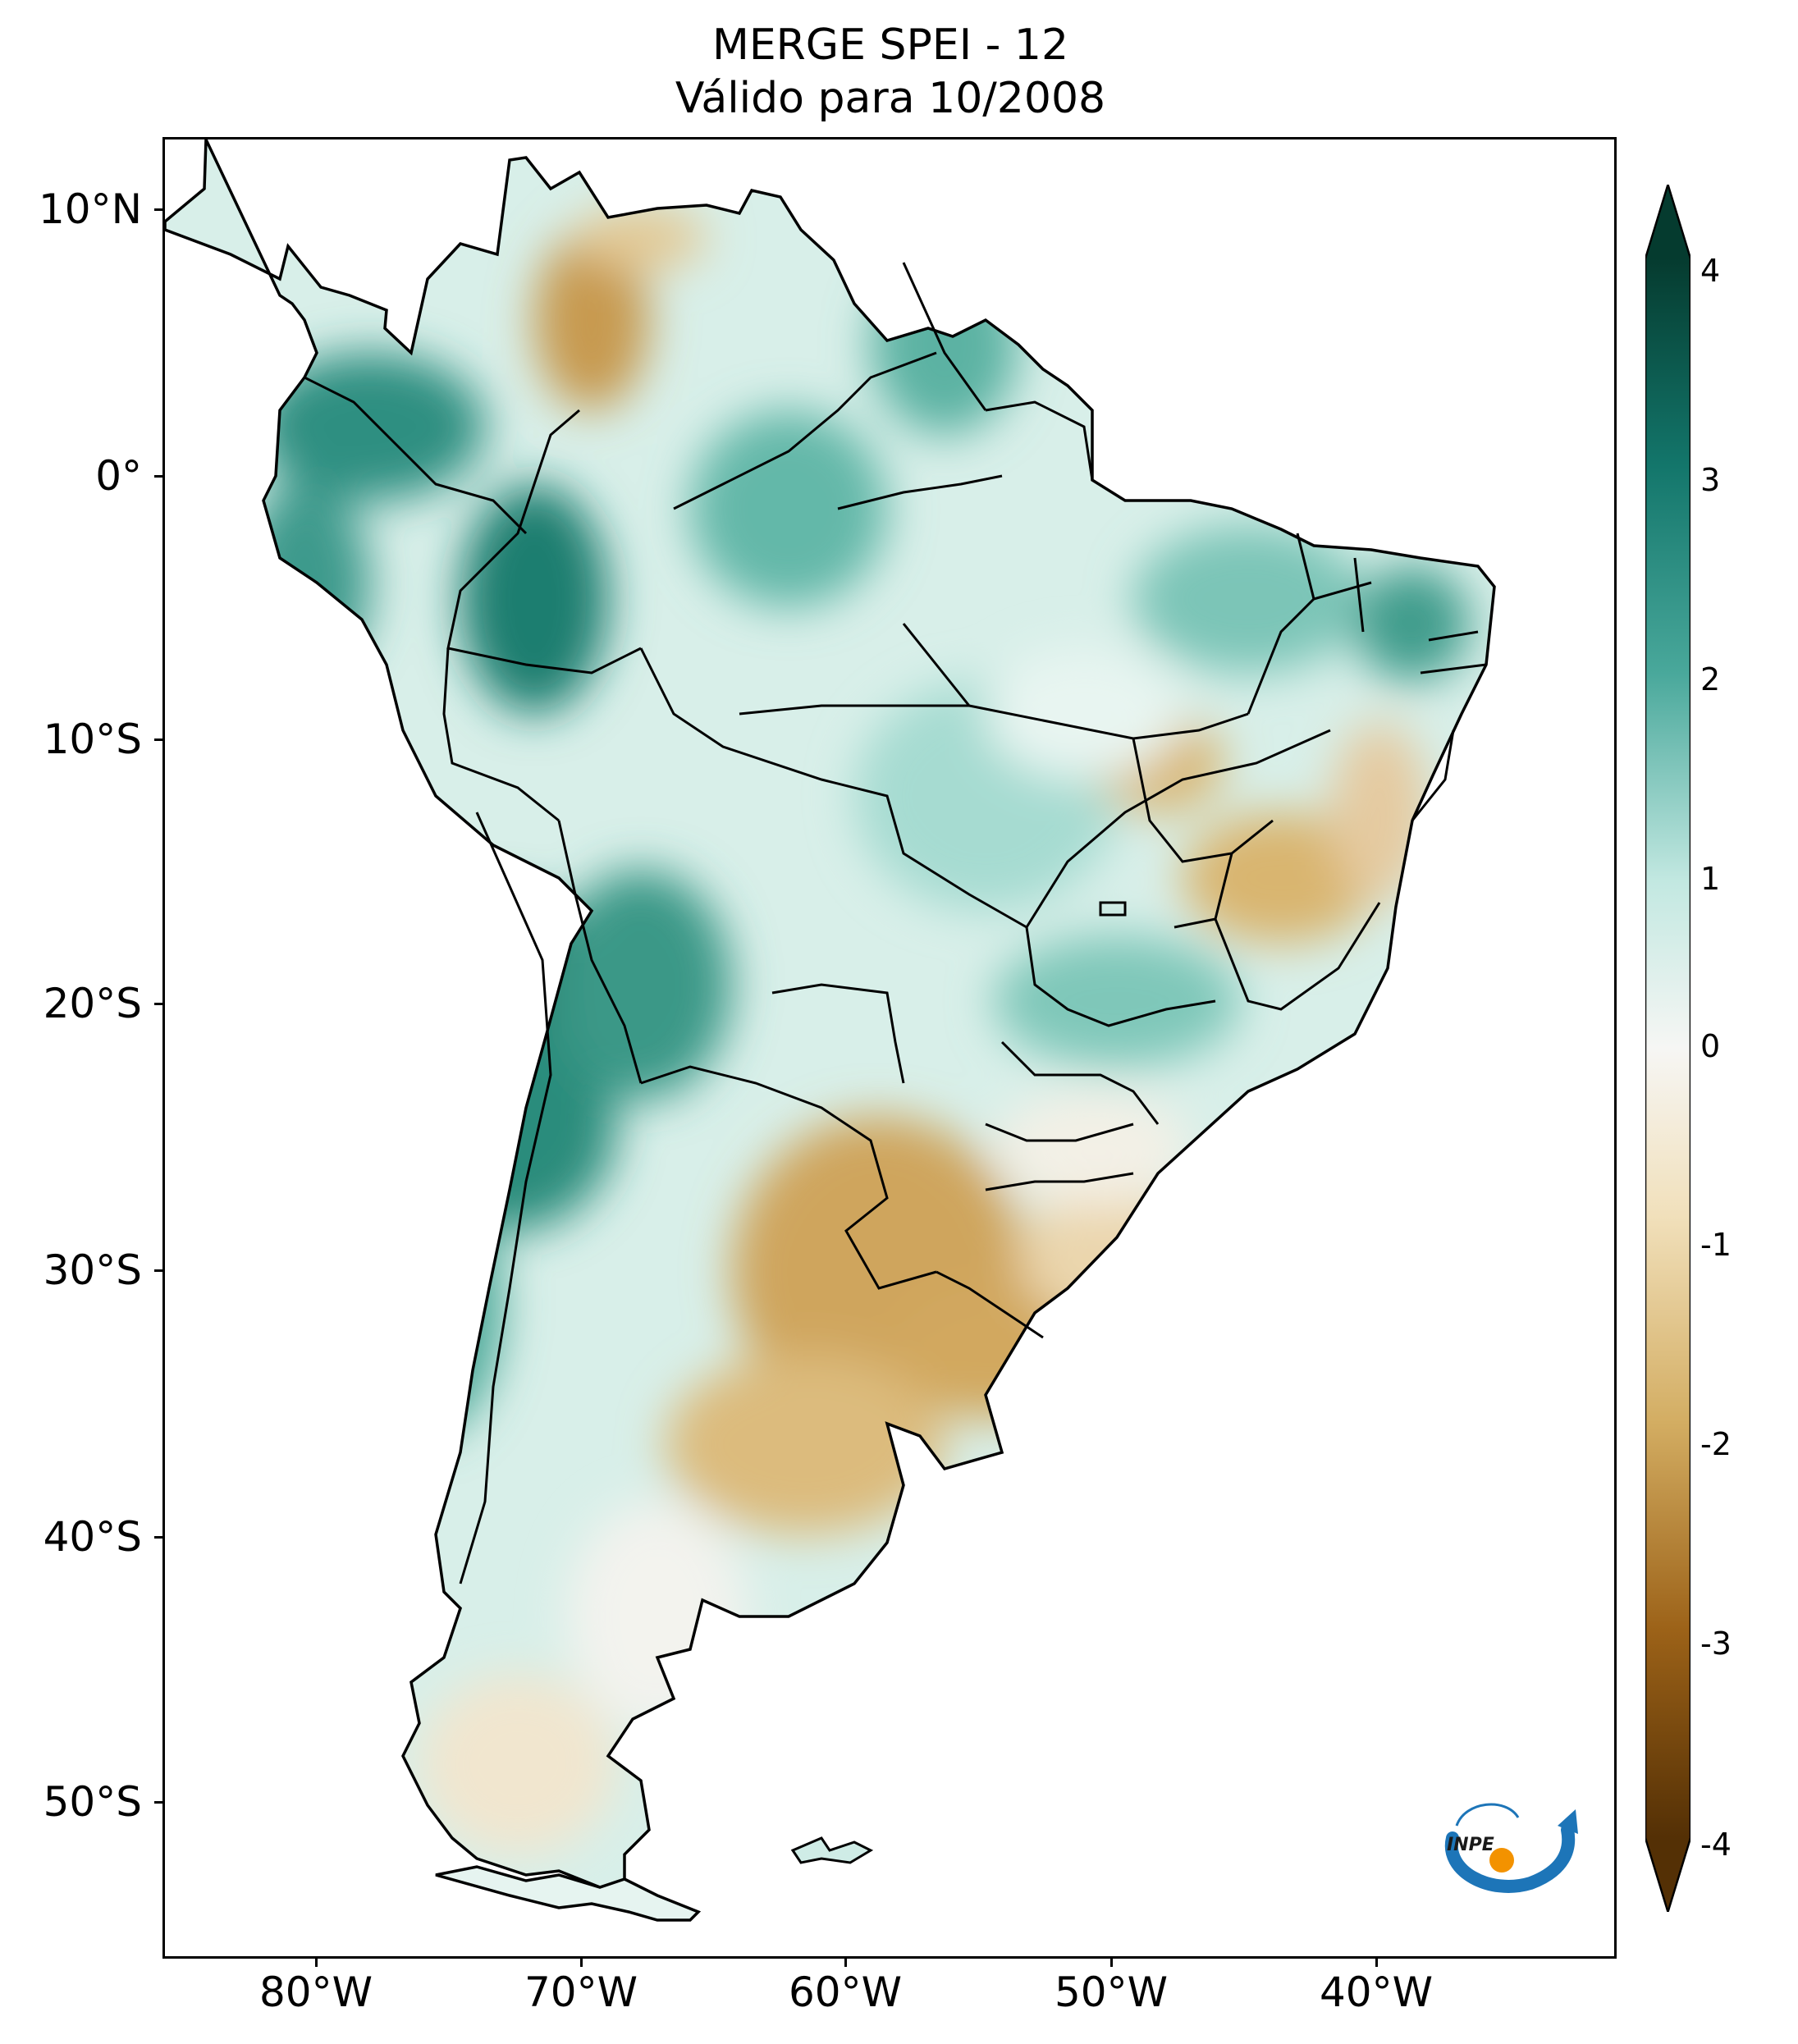 The height and width of the screenshot is (2044, 1798). Describe the element at coordinates (832, 1850) in the screenshot. I see `falkland-islands` at that location.